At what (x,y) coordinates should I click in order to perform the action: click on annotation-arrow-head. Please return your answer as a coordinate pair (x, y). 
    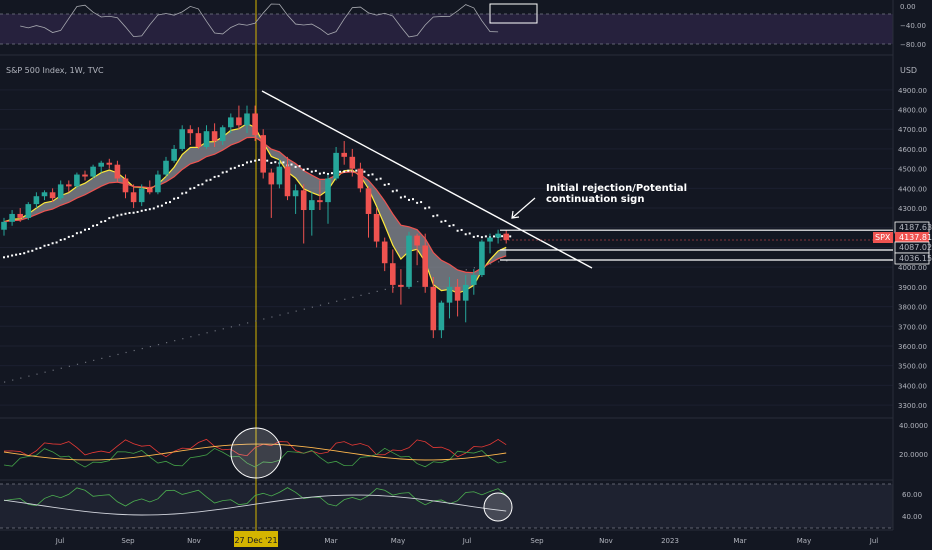
    Looking at the image, I should click on (515, 214).